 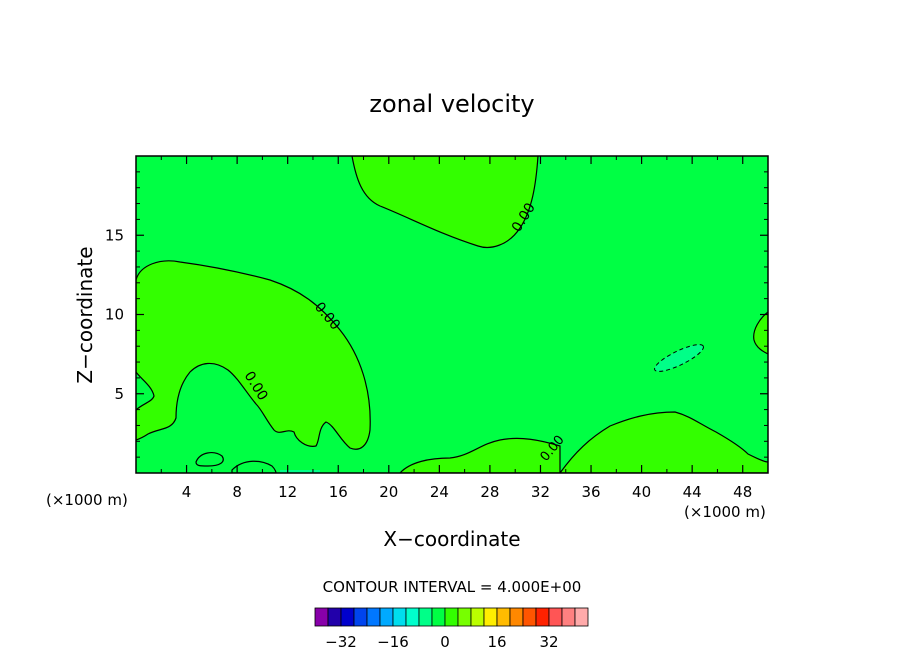 What do you see at coordinates (445, 202) in the screenshot?
I see `positive-region-top` at bounding box center [445, 202].